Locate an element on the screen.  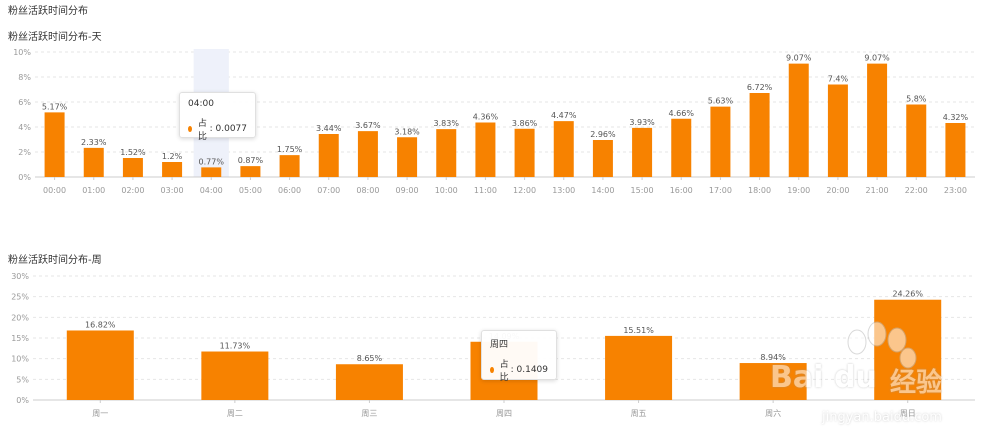
day-xtick-label: 15:00 is located at coordinates (642, 190).